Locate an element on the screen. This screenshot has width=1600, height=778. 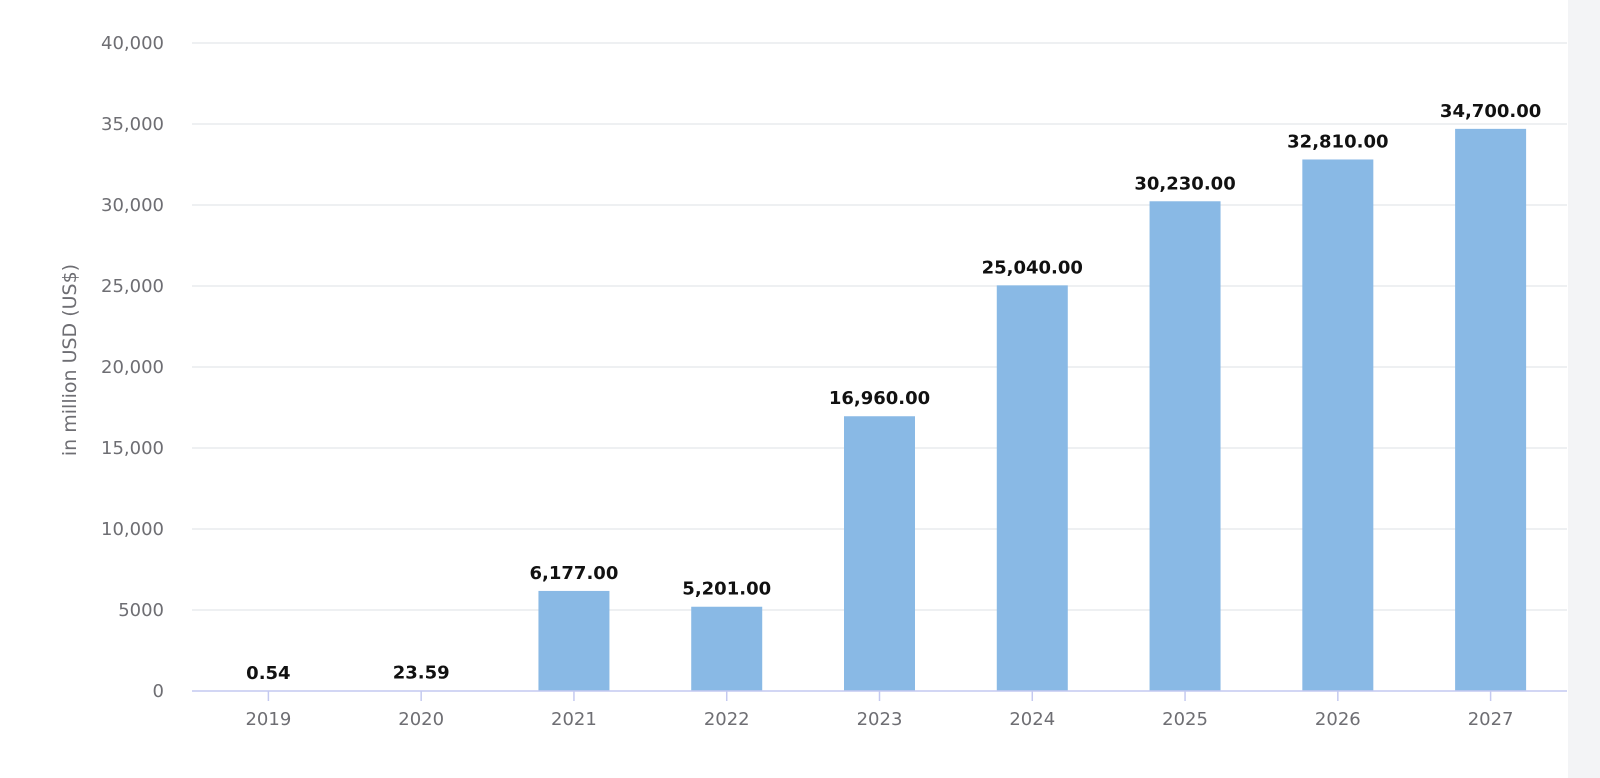
x-tick-label-2020: 2020 is located at coordinates (421, 719).